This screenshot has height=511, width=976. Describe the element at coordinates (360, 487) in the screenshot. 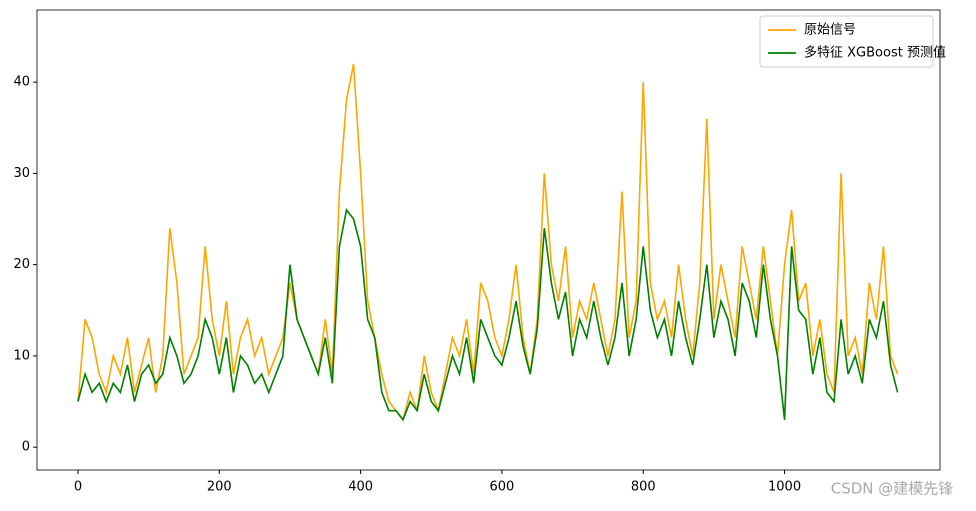

I see `x-tick-label: 400` at that location.